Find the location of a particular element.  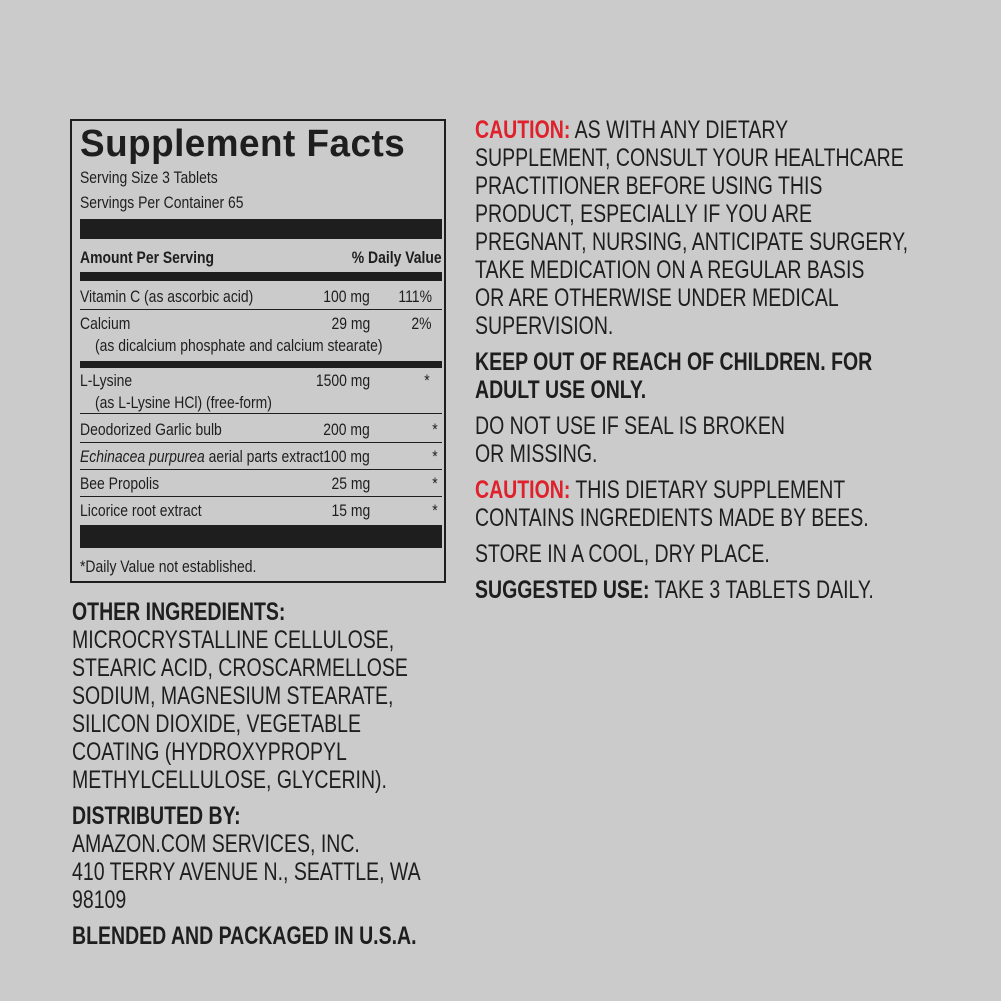

text-line: CONTAINS INGREDIENTS MADE BY BEES. is located at coordinates (672, 518).